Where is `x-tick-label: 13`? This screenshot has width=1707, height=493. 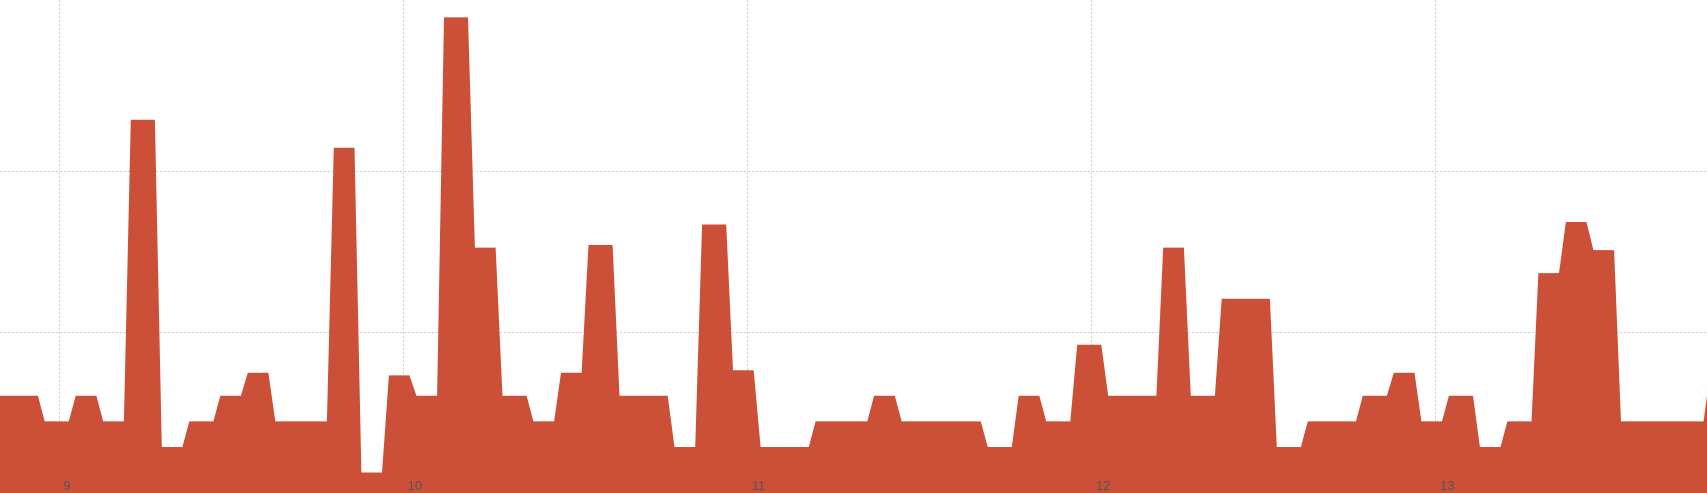 x-tick-label: 13 is located at coordinates (1447, 485).